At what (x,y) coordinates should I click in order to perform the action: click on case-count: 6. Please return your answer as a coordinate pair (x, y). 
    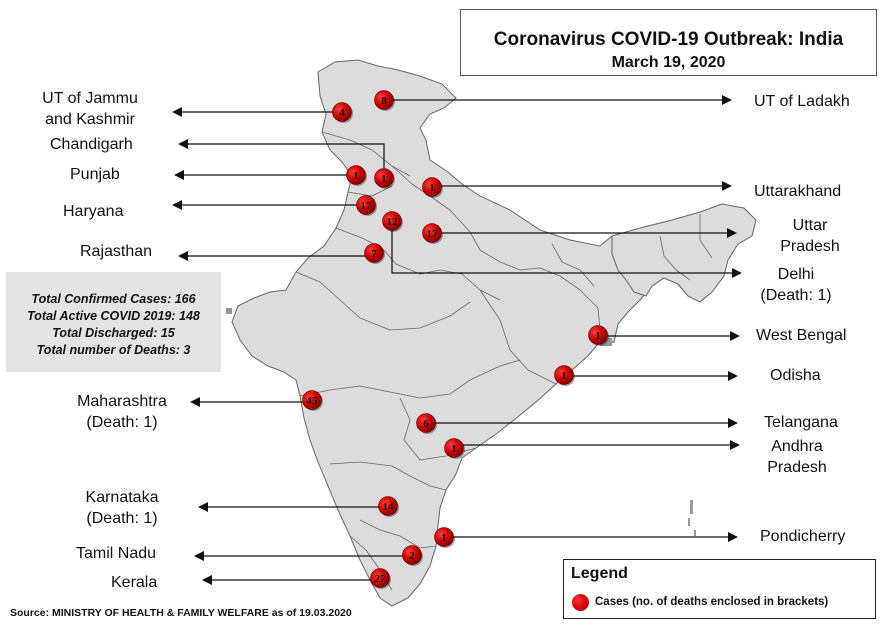
    Looking at the image, I should click on (426, 424).